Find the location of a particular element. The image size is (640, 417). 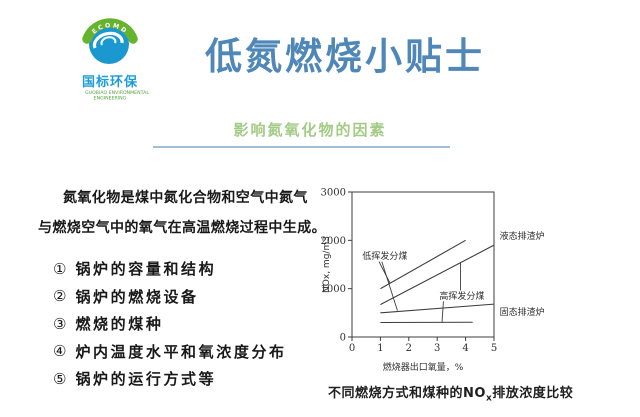

plot-frame is located at coordinates (423, 264).